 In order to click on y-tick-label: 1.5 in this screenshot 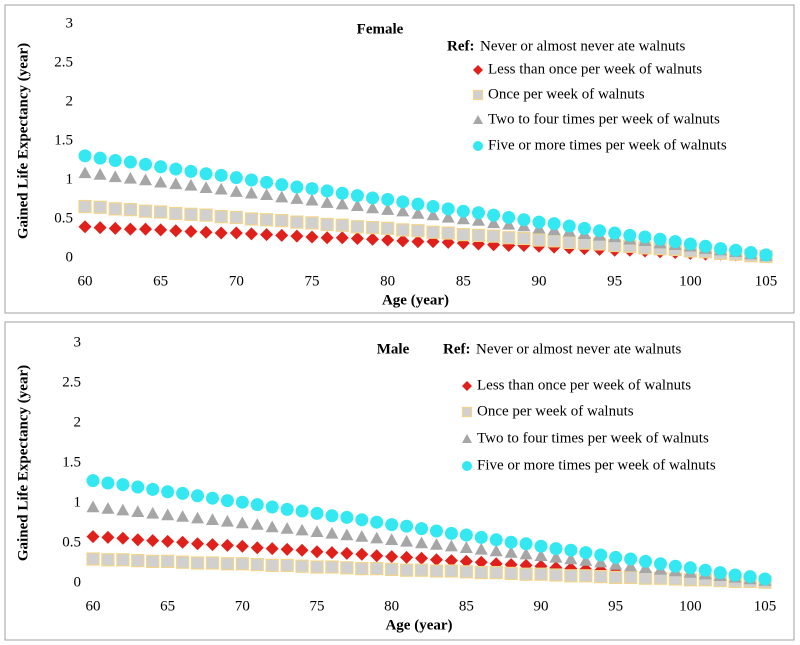, I will do `click(71, 462)`.